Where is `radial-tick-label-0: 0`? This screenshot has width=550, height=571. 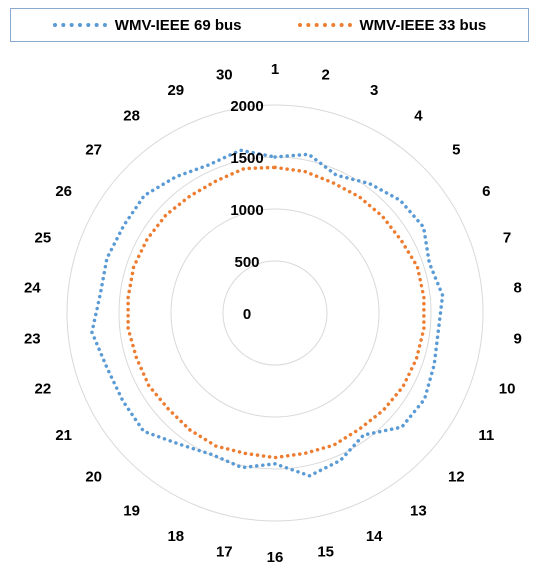
radial-tick-label-0: 0 is located at coordinates (247, 314).